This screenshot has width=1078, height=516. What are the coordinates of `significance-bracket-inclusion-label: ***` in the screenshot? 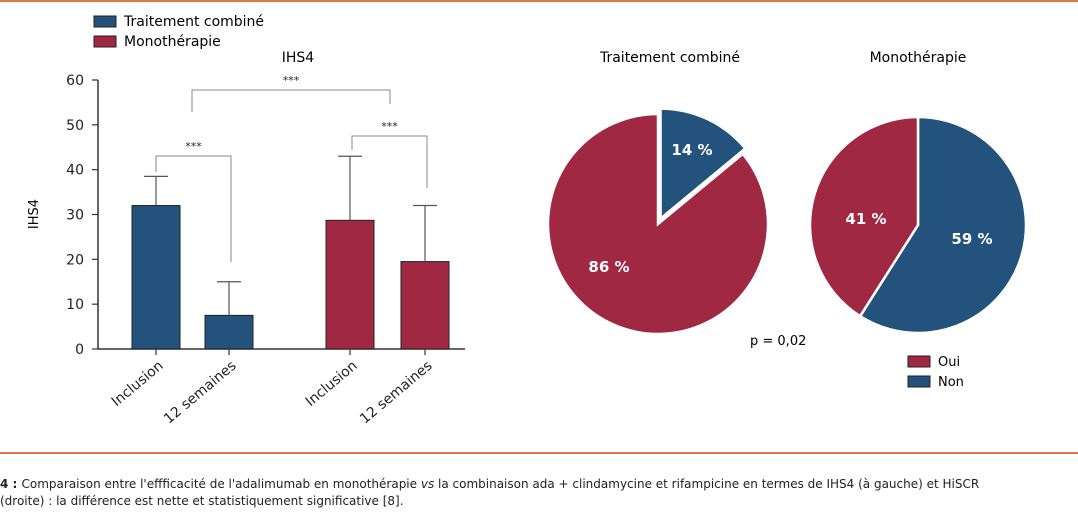 It's located at (291, 80).